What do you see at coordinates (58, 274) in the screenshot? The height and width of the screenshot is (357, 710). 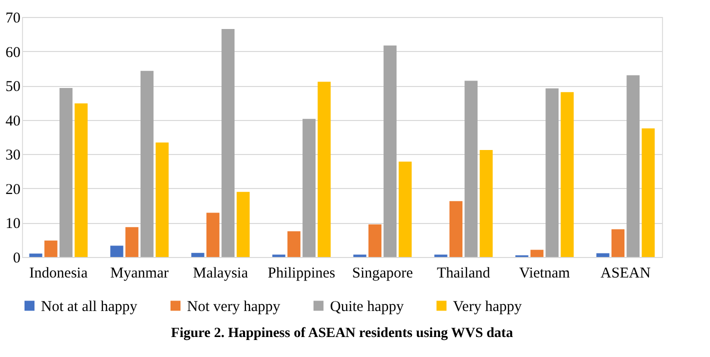 I see `x-tick-label: Indonesia` at bounding box center [58, 274].